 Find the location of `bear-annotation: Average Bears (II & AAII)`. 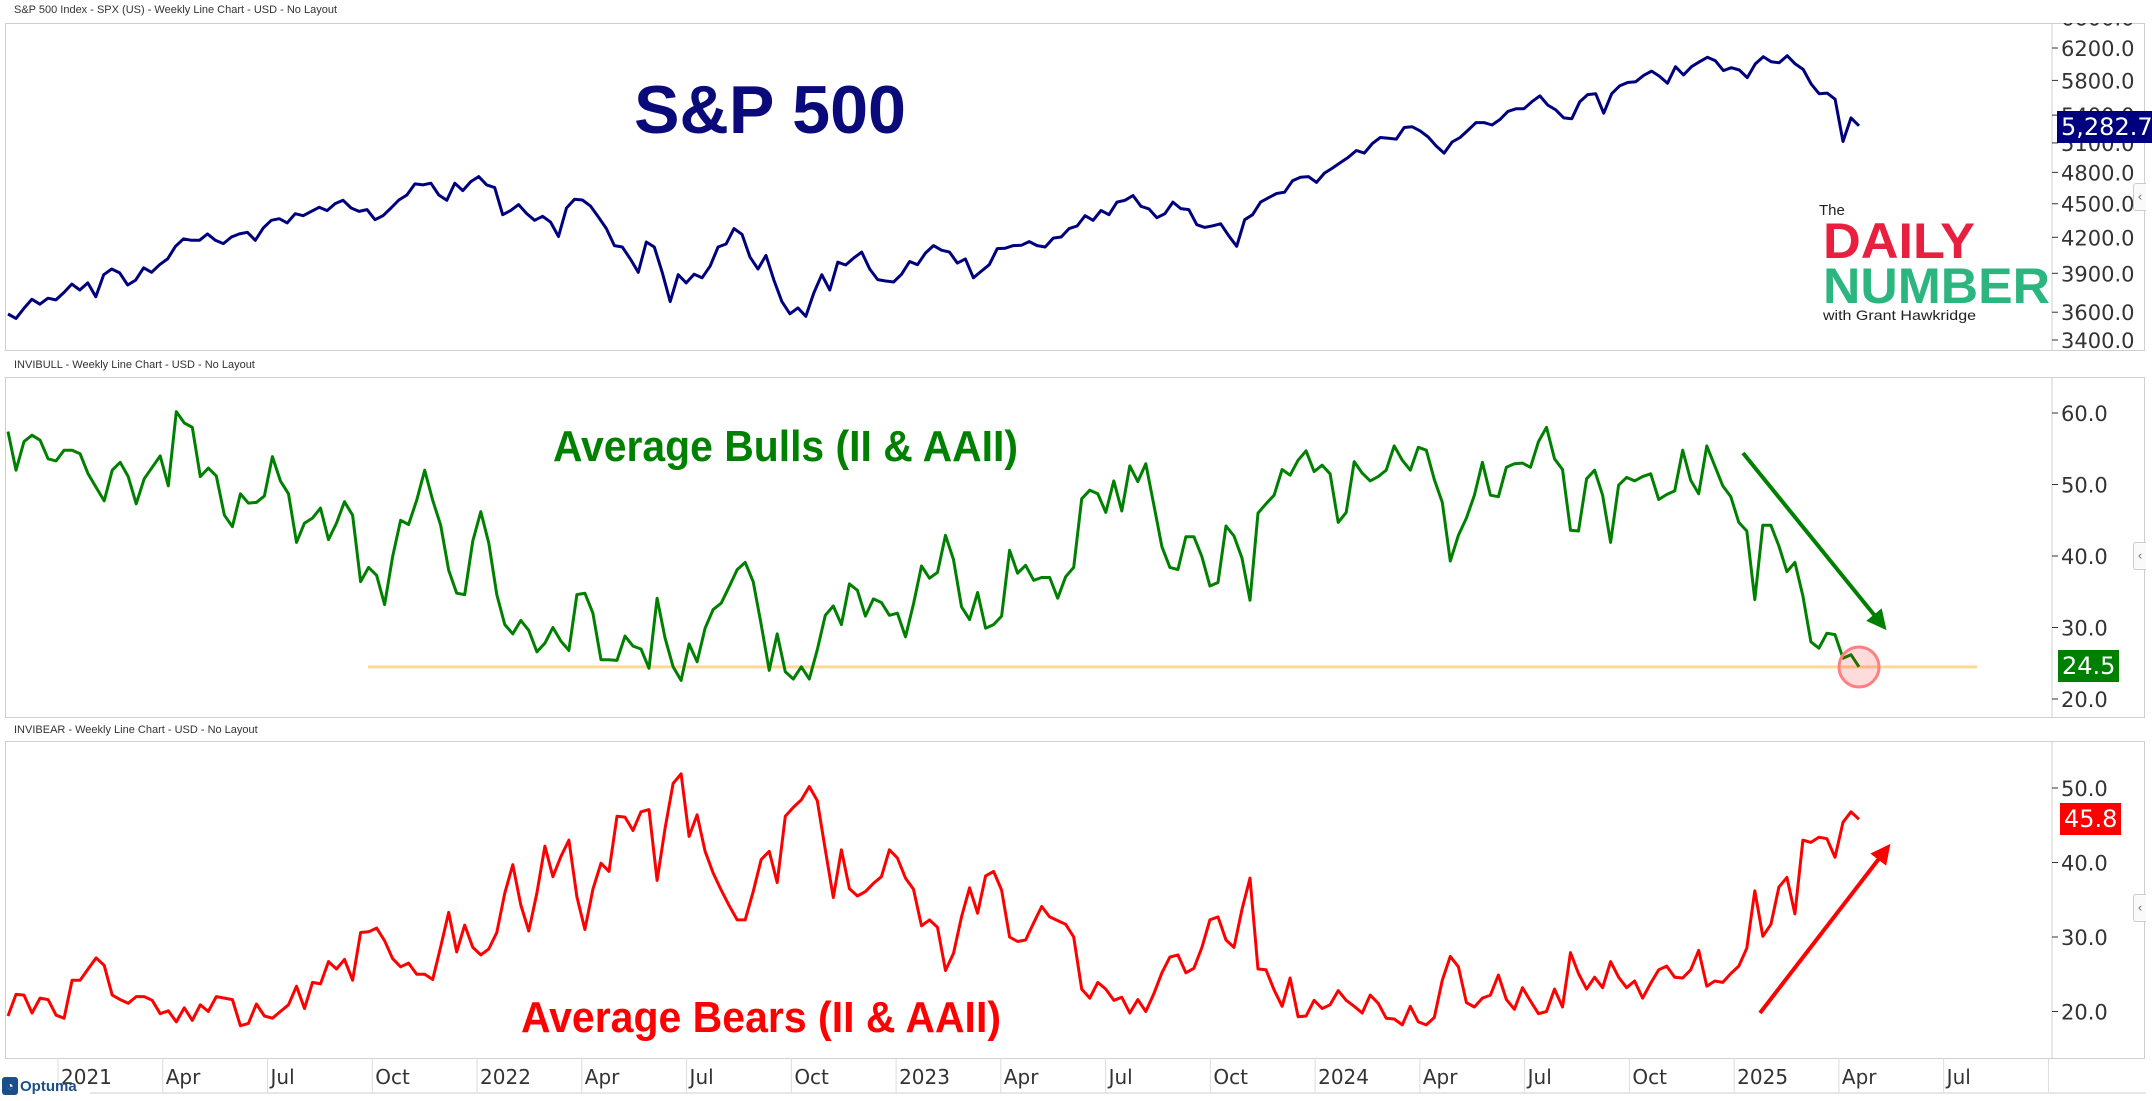

bear-annotation: Average Bears (II & AAII) is located at coordinates (761, 1017).